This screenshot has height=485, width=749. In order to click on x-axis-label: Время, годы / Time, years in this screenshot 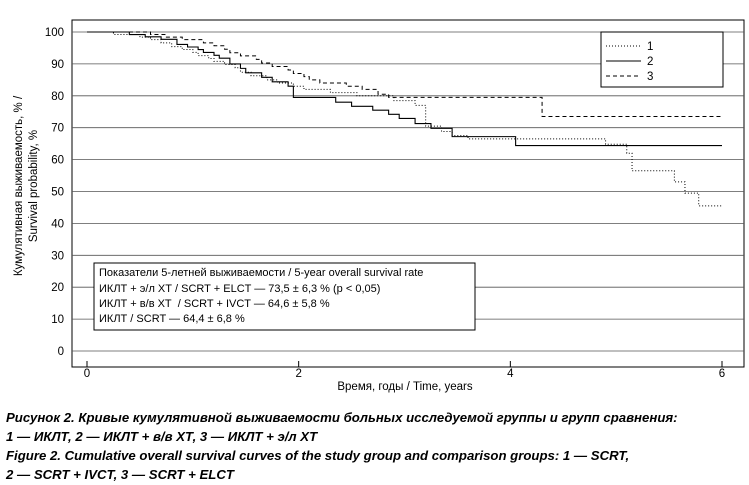, I will do `click(405, 387)`.